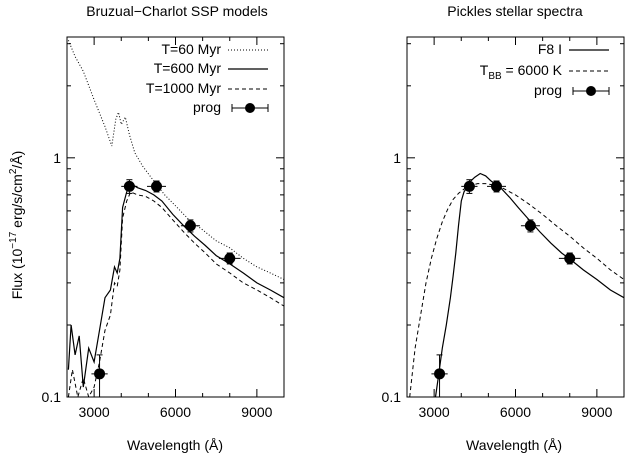 Image resolution: width=643 pixels, height=466 pixels. Describe the element at coordinates (191, 49) in the screenshot. I see `legend-label: T=60 Myr` at that location.